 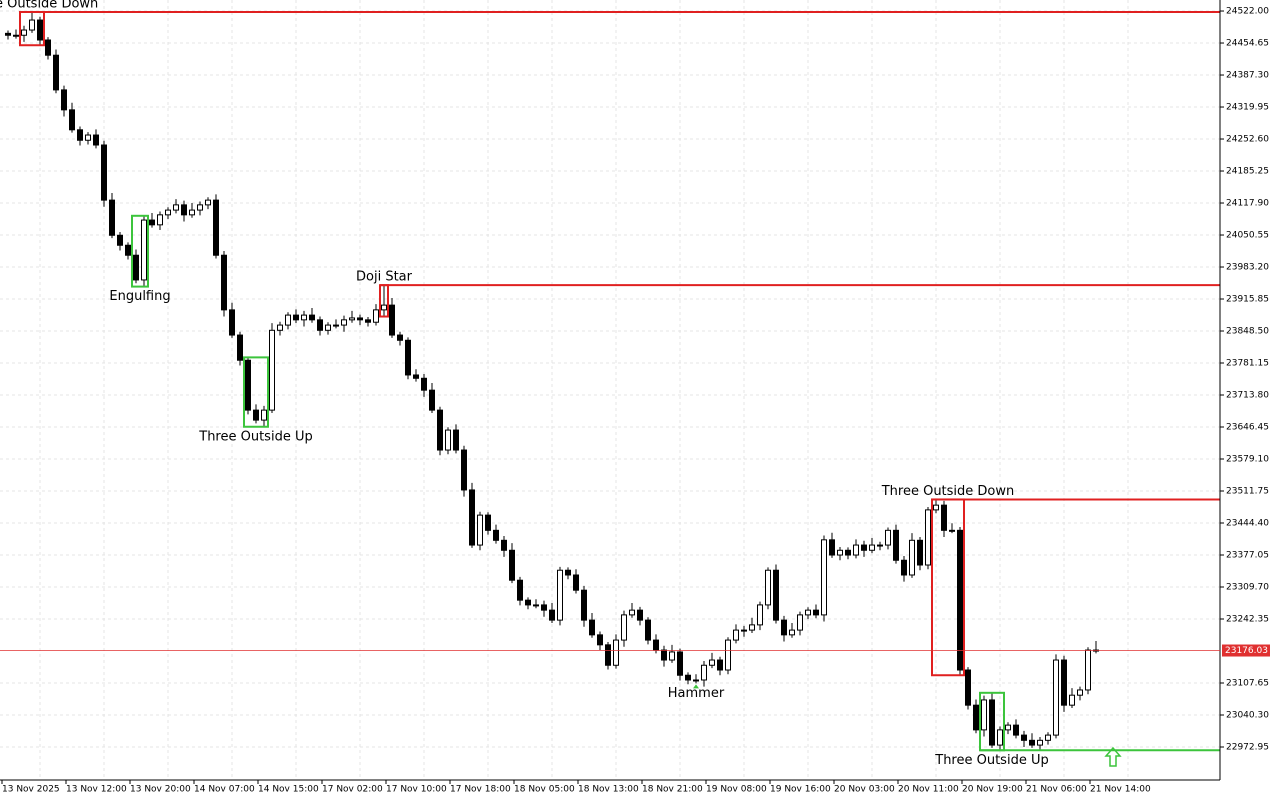 I want to click on pattern-label: Three Outside Down, so click(x=49, y=5).